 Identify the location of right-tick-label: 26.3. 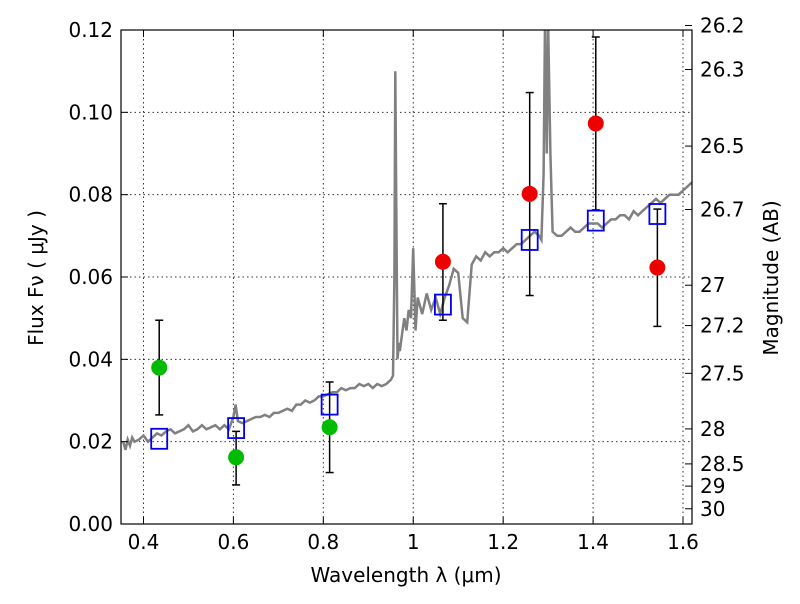
(722, 70).